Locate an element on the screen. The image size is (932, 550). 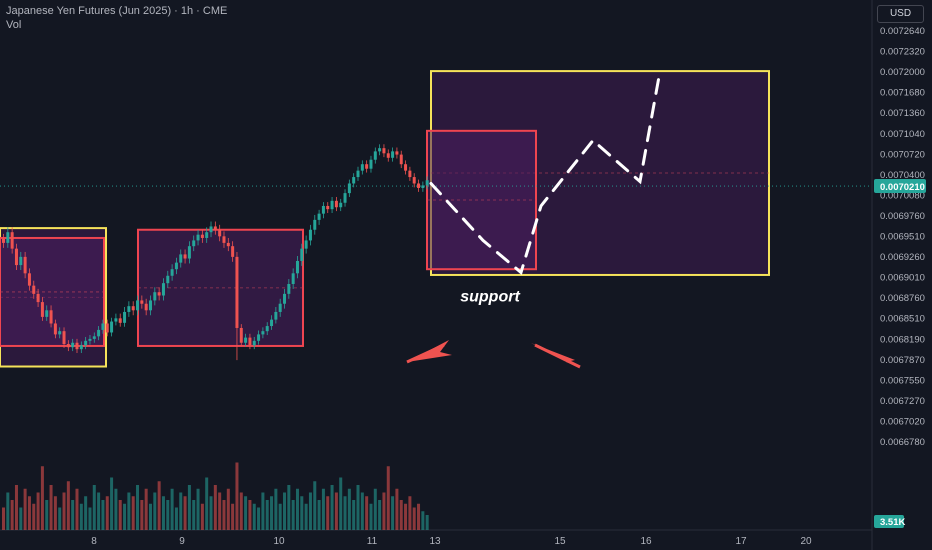
last-price-label: 0.0070210 is located at coordinates (902, 187).